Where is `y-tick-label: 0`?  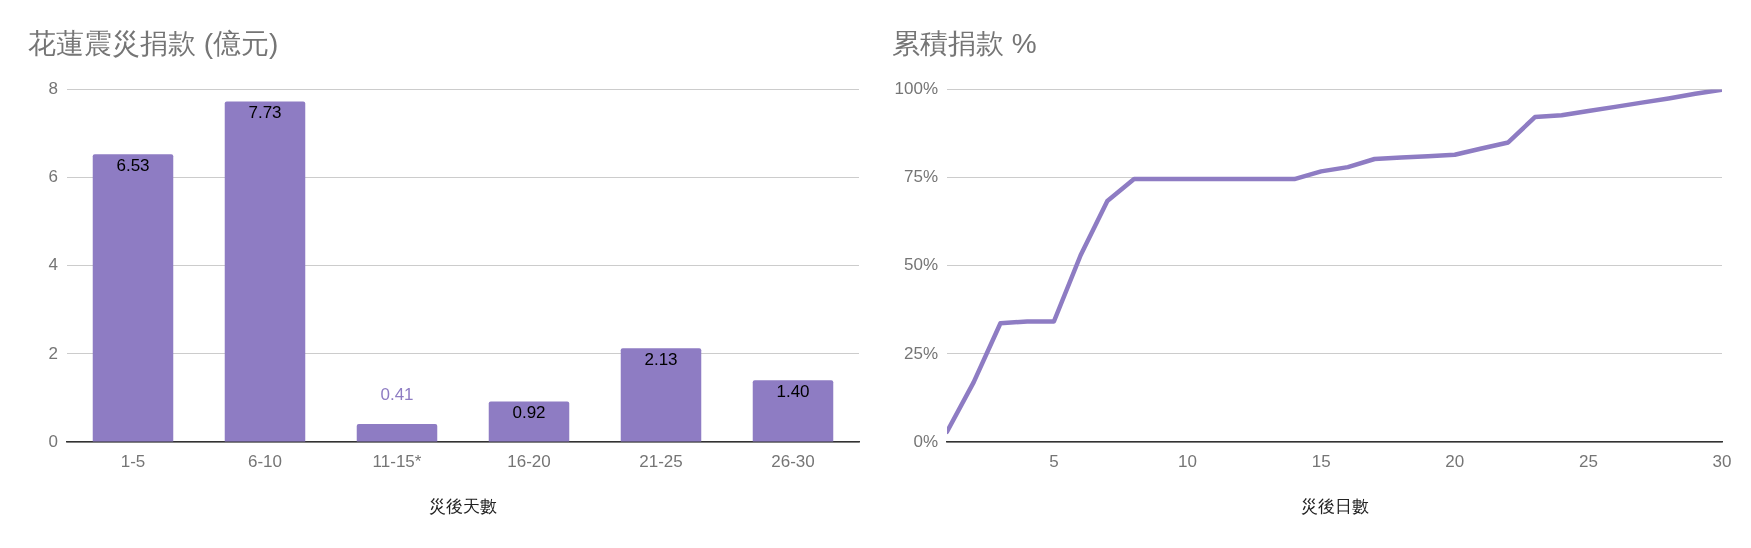
y-tick-label: 0 is located at coordinates (53, 441).